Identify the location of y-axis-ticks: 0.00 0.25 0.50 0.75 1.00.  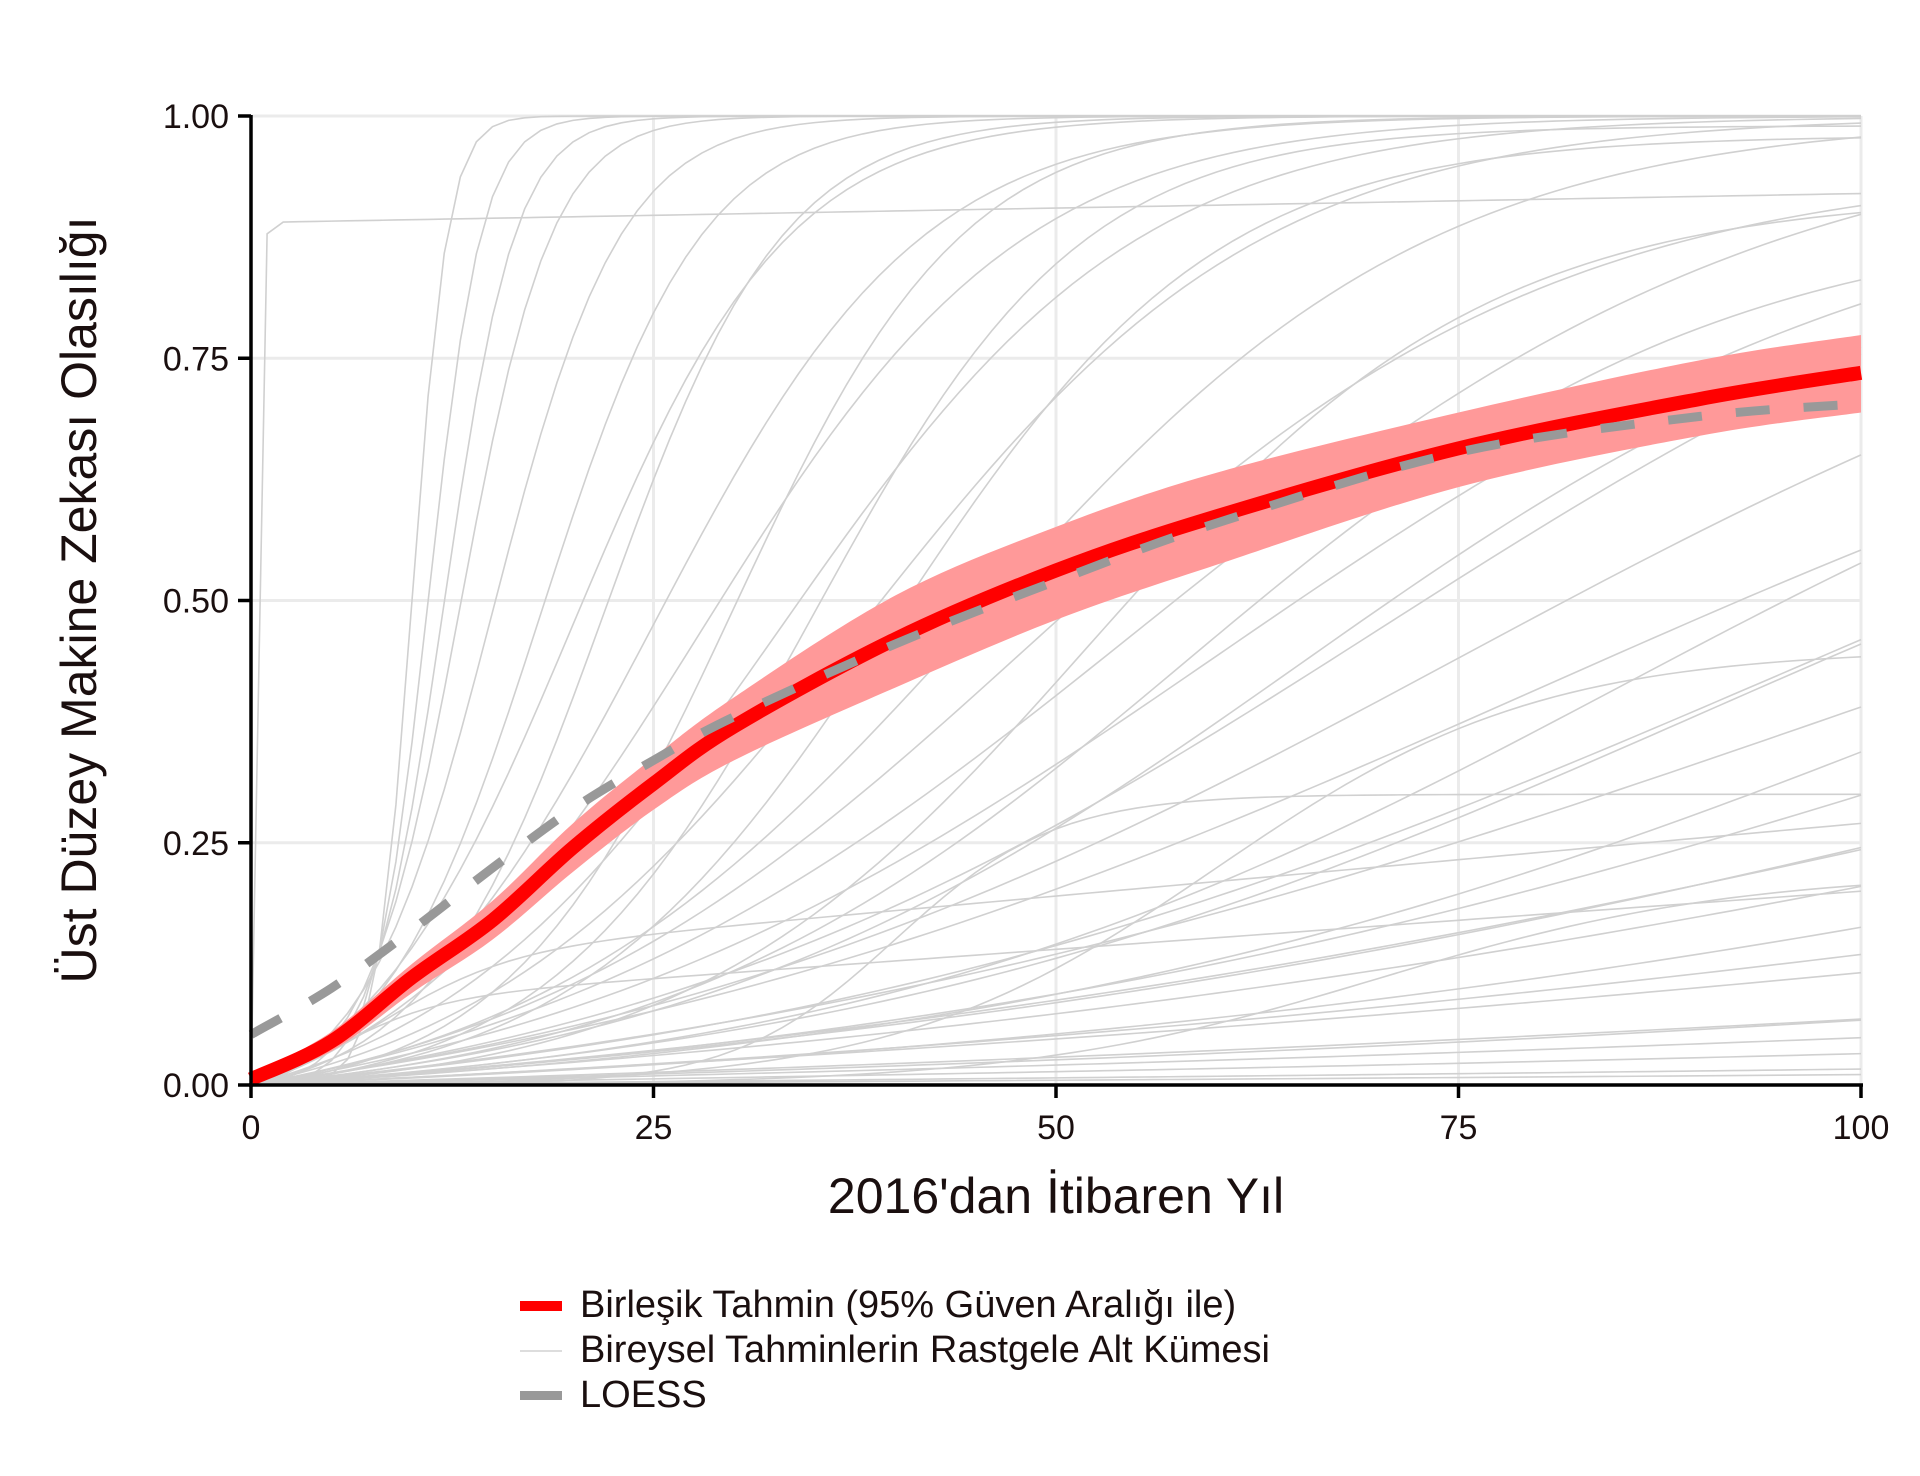
(207, 601).